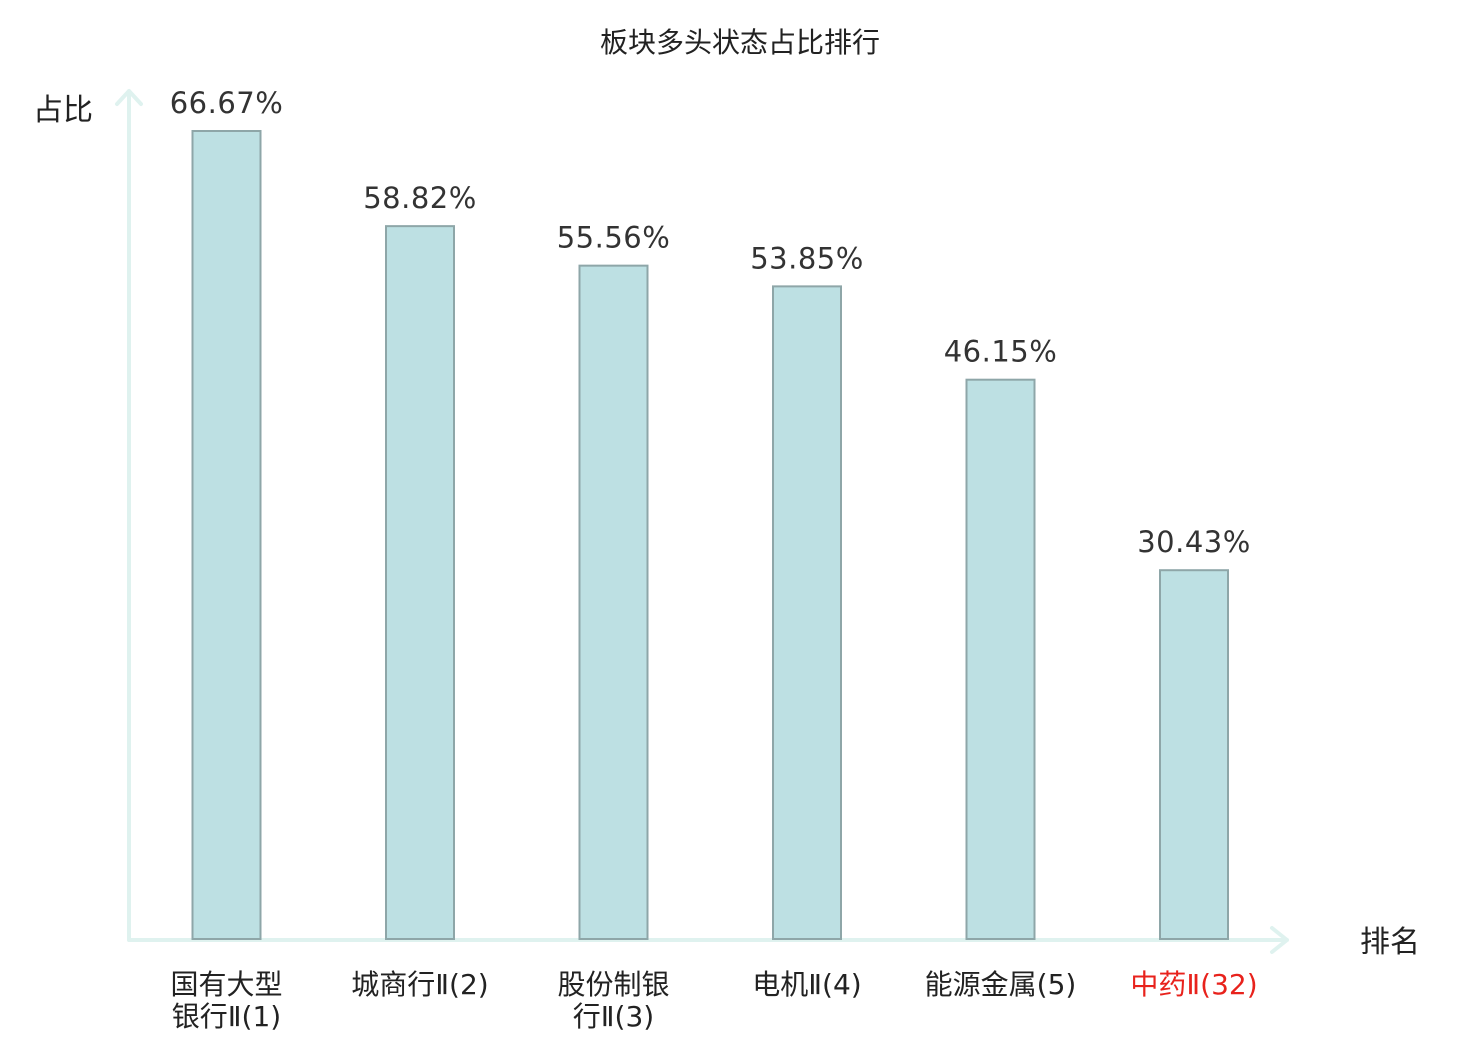 Image resolution: width=1480 pixels, height=1040 pixels. Describe the element at coordinates (1001, 984) in the screenshot. I see `category-label: 能源金属(5)` at that location.